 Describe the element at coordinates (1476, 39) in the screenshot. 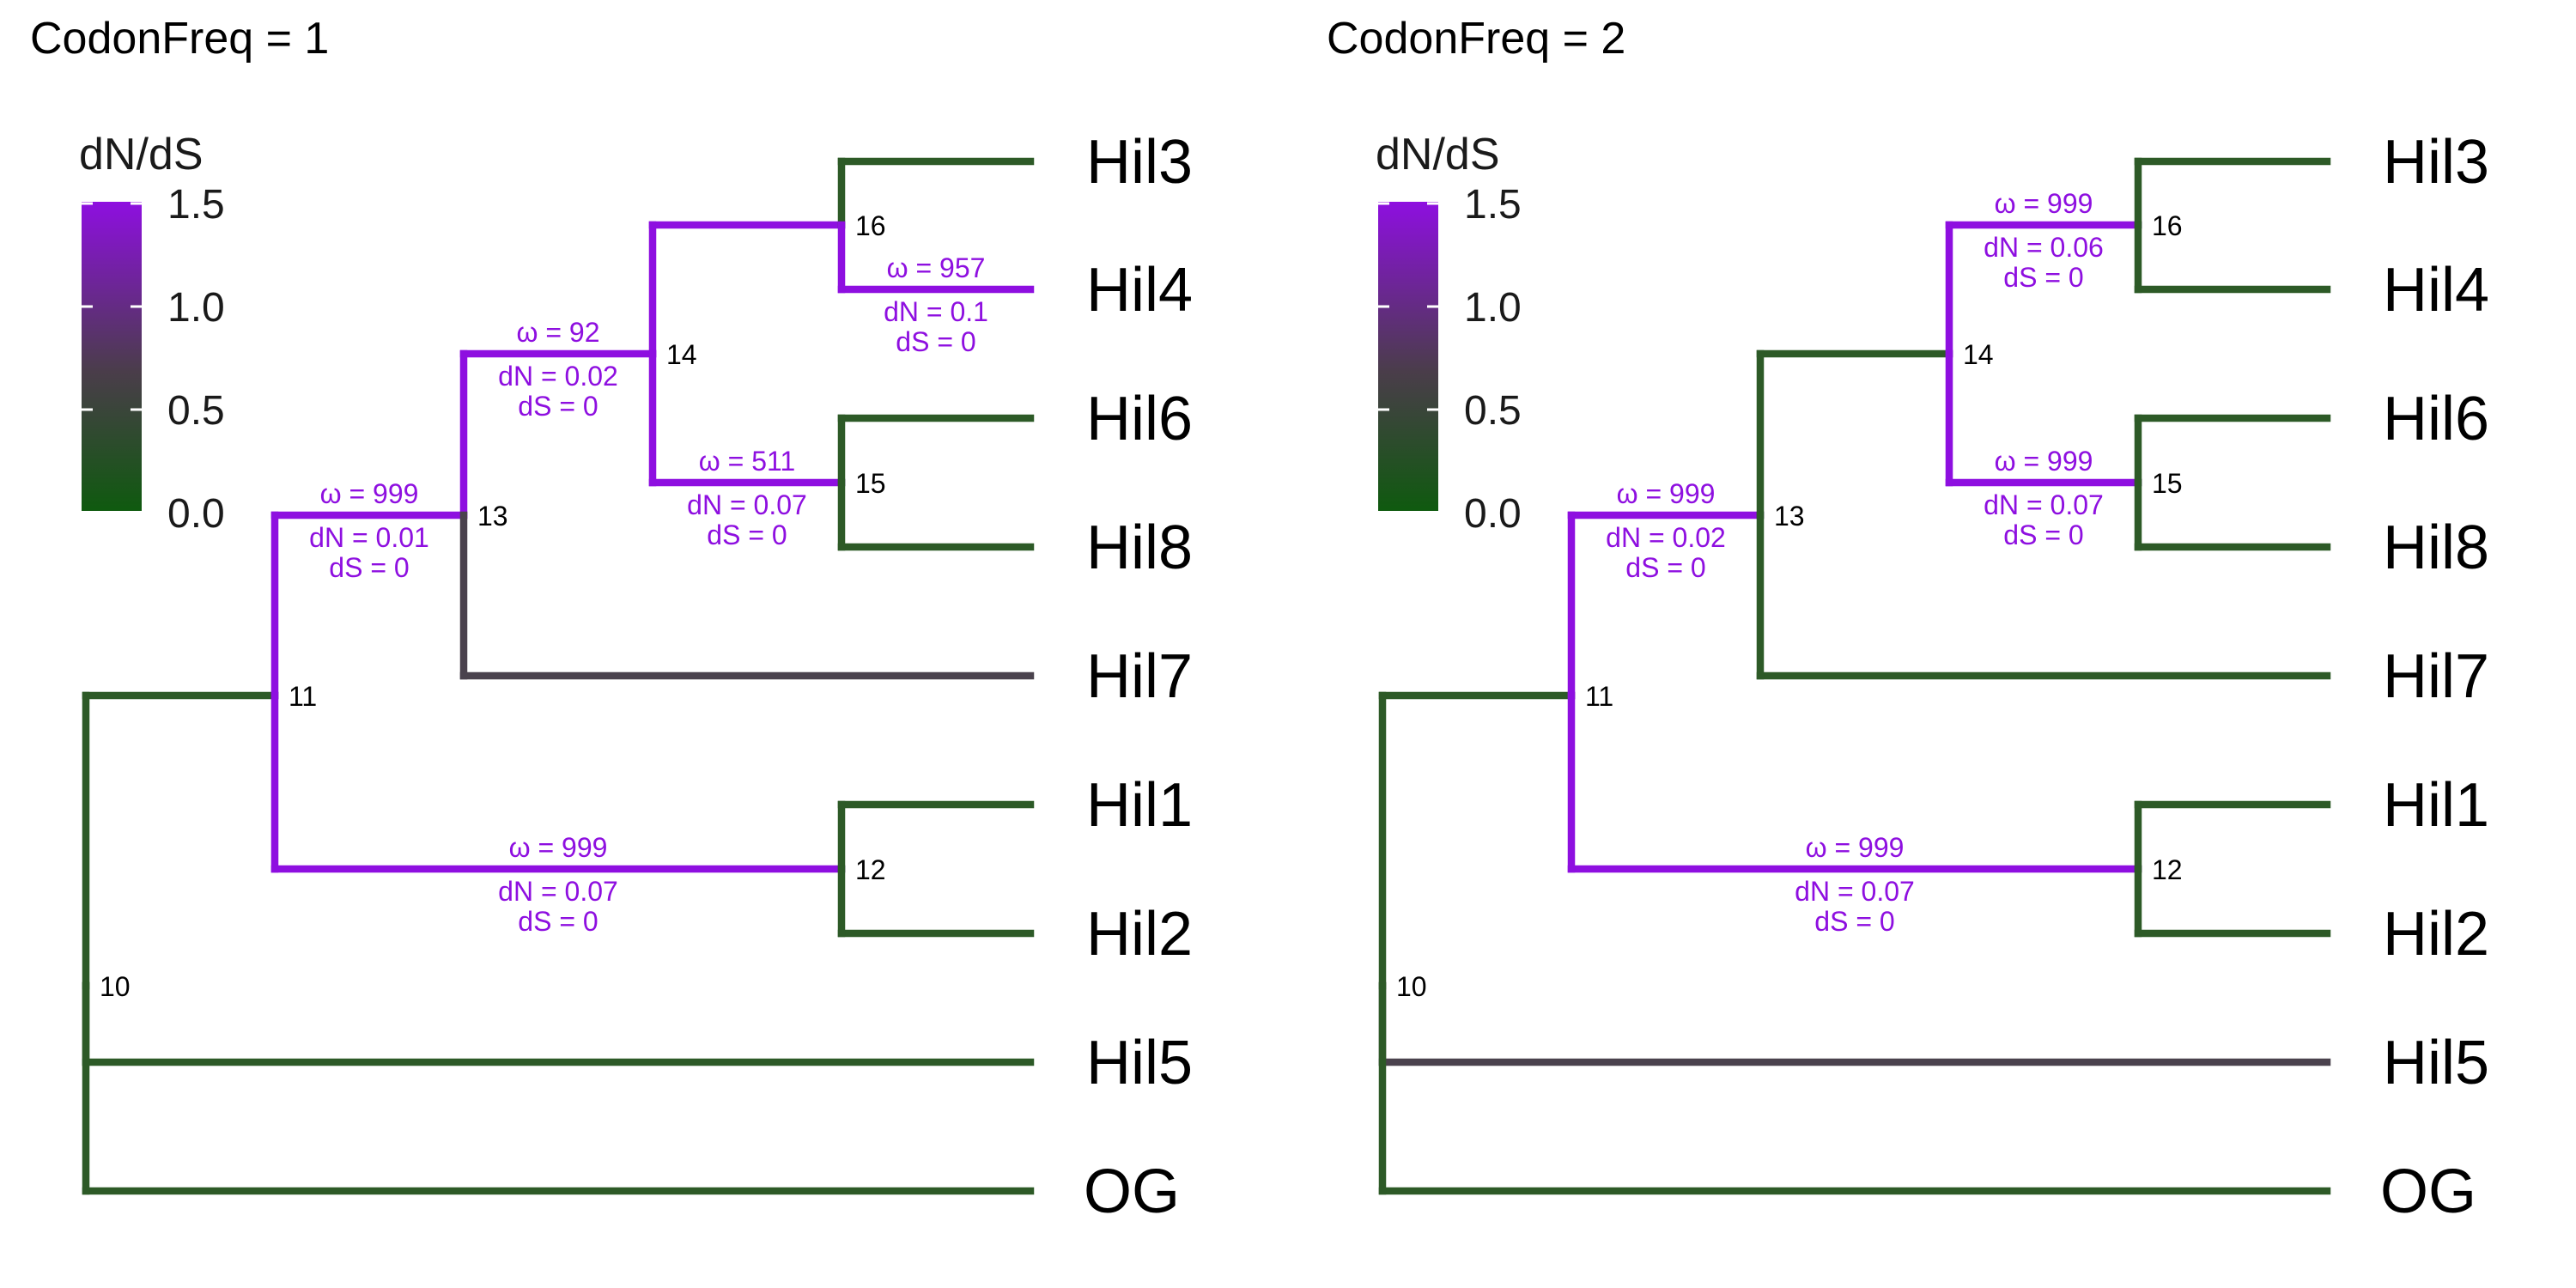

I see `panel-title: CodonFreq = 2` at that location.